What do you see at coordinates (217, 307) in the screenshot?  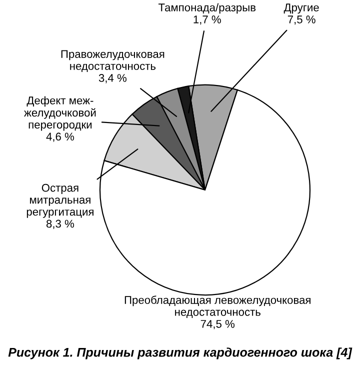 I see `slice-label: Преобладающая левожелудочковая недостаточность` at bounding box center [217, 307].